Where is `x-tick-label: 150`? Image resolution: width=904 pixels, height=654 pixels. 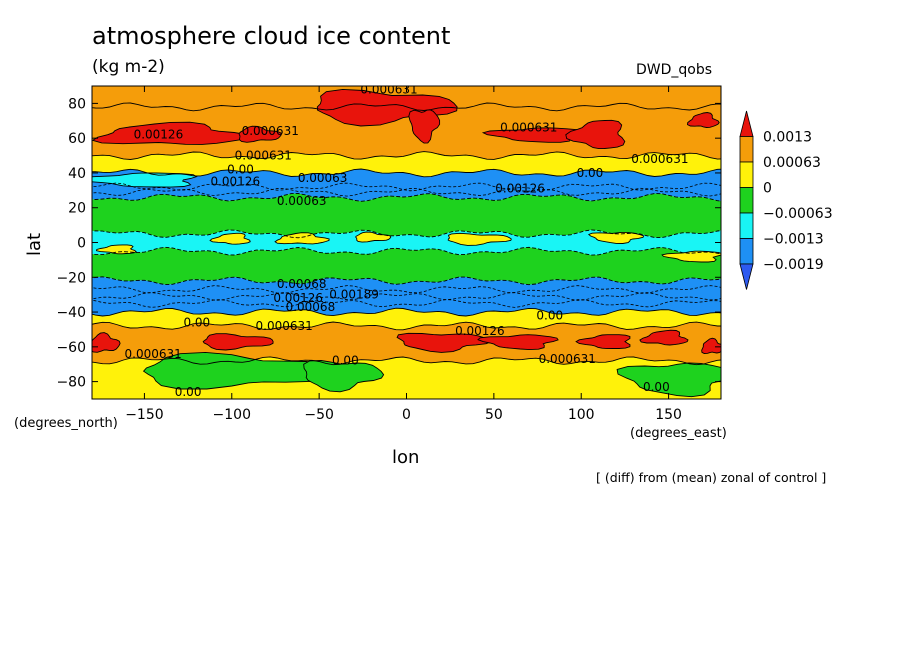 x-tick-label: 150 is located at coordinates (668, 415).